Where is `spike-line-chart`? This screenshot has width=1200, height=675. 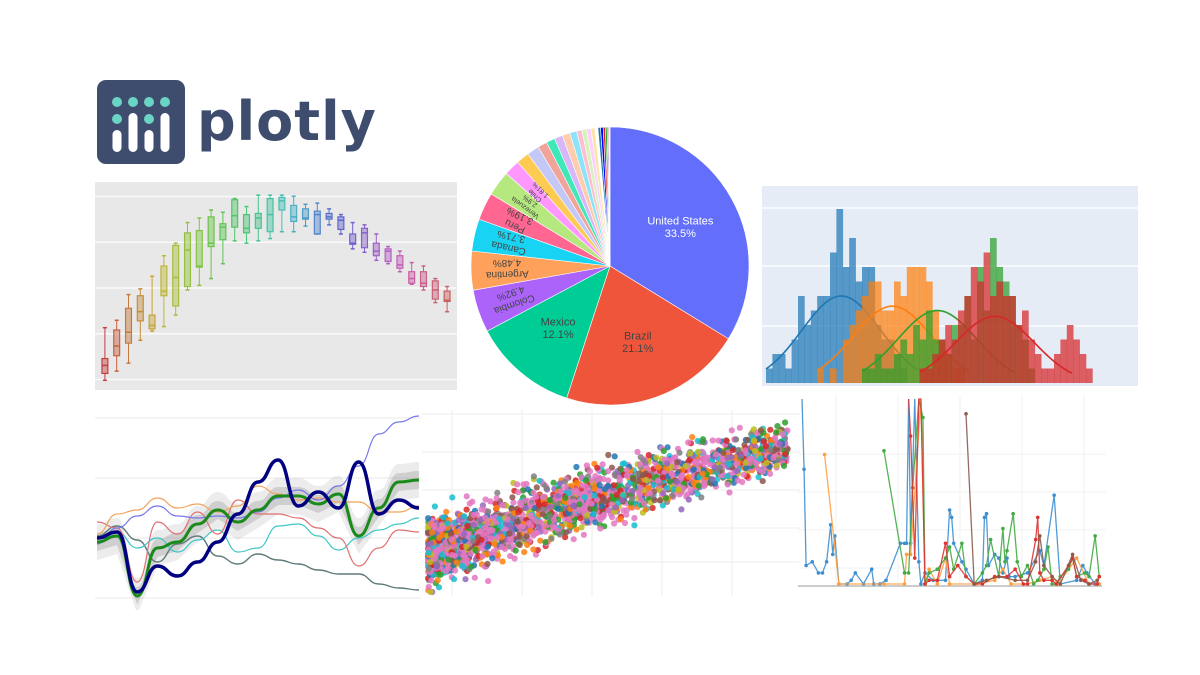 spike-line-chart is located at coordinates (952, 491).